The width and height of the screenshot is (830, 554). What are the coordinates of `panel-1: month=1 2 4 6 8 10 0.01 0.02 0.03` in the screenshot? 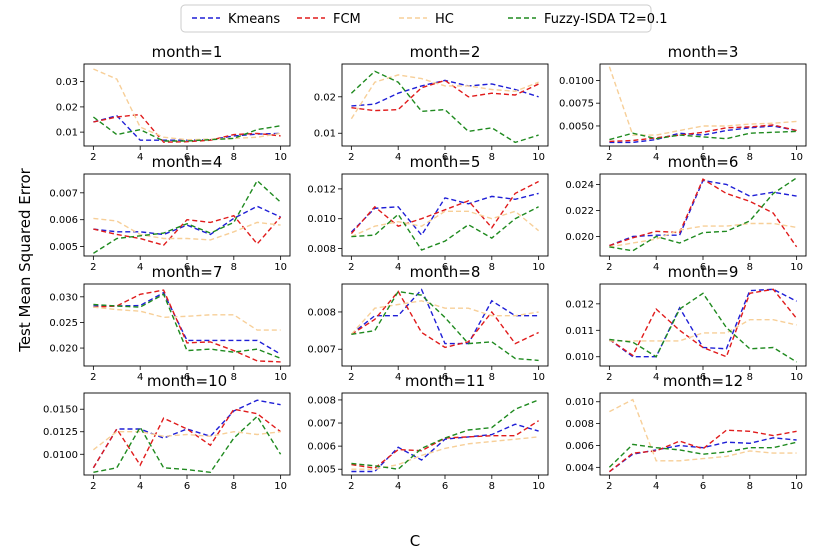 It's located at (173, 103).